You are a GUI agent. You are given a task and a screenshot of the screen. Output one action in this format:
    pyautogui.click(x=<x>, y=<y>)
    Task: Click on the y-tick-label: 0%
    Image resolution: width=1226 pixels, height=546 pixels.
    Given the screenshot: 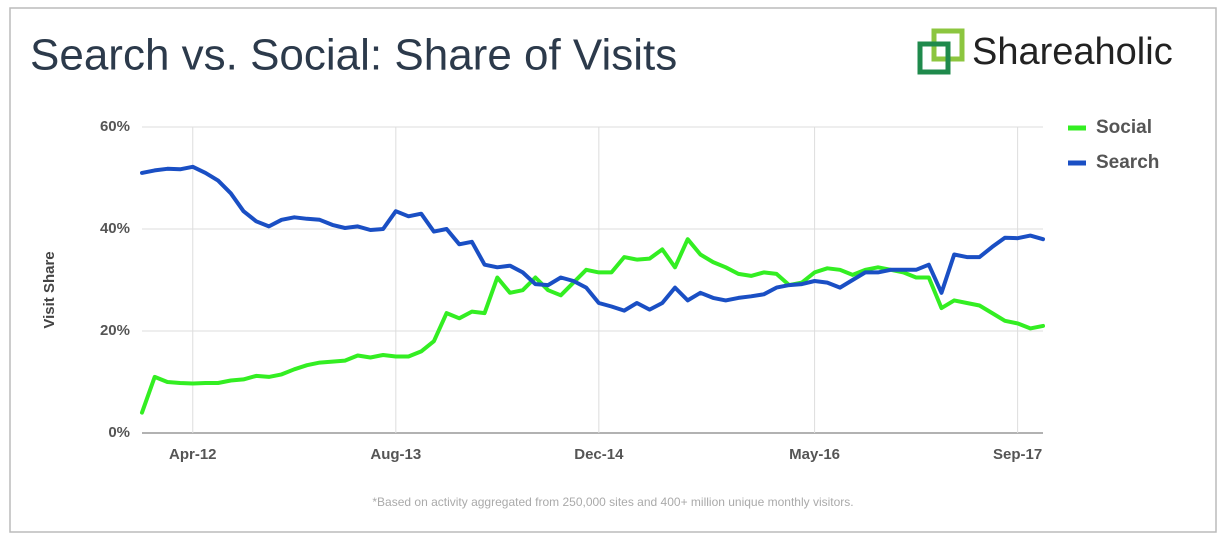 What is the action you would take?
    pyautogui.click(x=119, y=432)
    